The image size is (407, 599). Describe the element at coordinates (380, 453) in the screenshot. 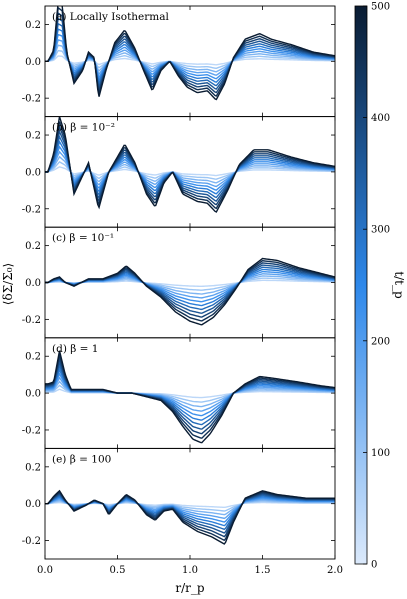

I see `colorbar-tick-label: 100` at that location.